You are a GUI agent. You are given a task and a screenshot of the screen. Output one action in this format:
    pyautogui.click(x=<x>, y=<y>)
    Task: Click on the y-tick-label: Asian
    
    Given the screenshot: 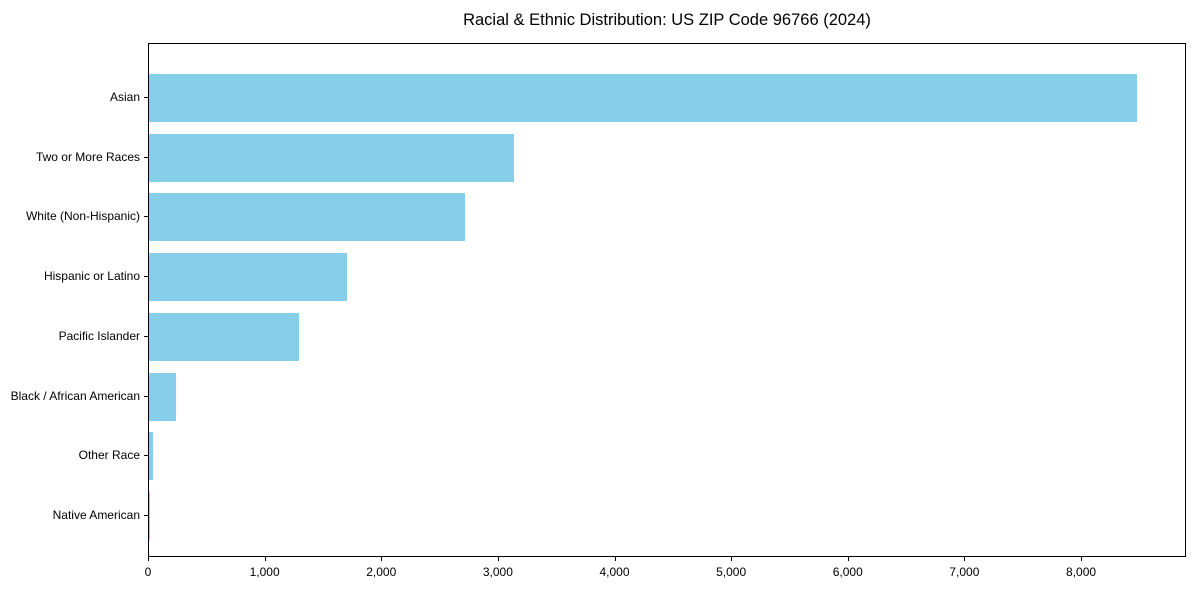 What is the action you would take?
    pyautogui.click(x=124, y=97)
    